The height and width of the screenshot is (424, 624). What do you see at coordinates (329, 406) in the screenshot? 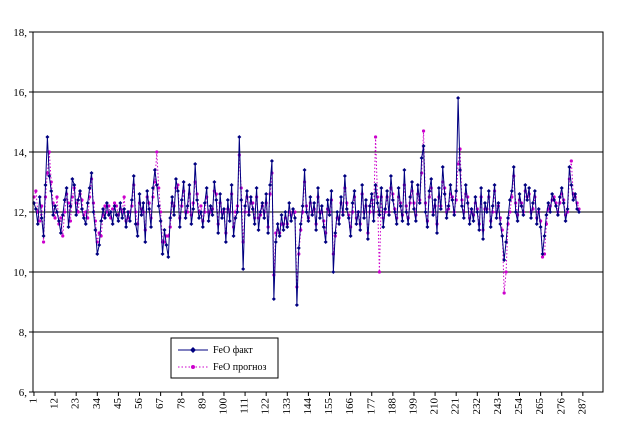
I see `x-tick-label: 155` at bounding box center [329, 406].